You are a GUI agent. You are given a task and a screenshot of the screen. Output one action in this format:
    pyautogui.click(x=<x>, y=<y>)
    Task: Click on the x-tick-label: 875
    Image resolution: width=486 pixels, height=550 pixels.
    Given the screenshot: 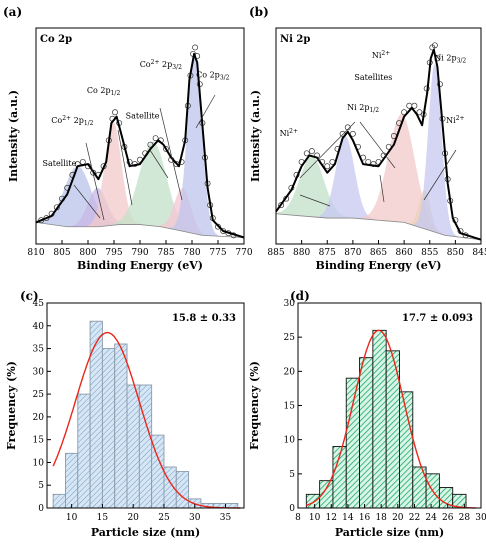 What is the action you would take?
    pyautogui.click(x=327, y=253)
    